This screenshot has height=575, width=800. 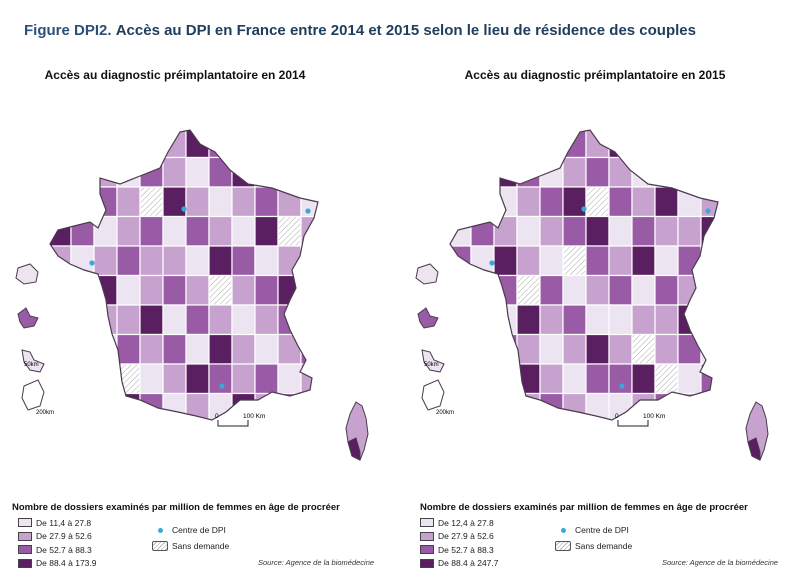 I want to click on corsica-south-region, so click(x=754, y=449).